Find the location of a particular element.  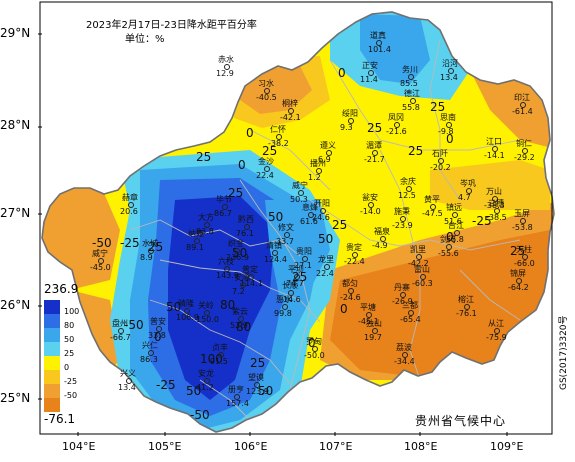

station-name: 都匀 is located at coordinates (350, 283).